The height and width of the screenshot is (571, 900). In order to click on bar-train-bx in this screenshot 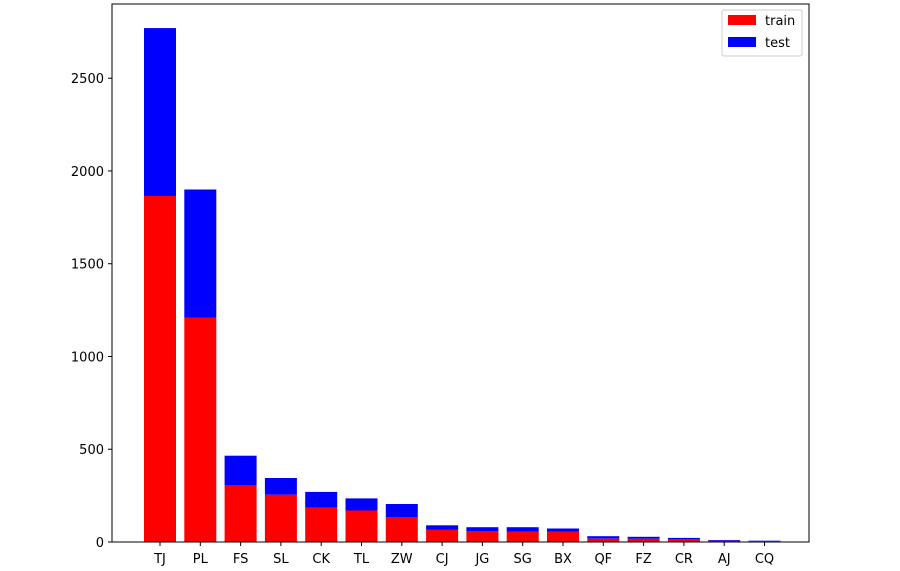, I will do `click(563, 536)`.